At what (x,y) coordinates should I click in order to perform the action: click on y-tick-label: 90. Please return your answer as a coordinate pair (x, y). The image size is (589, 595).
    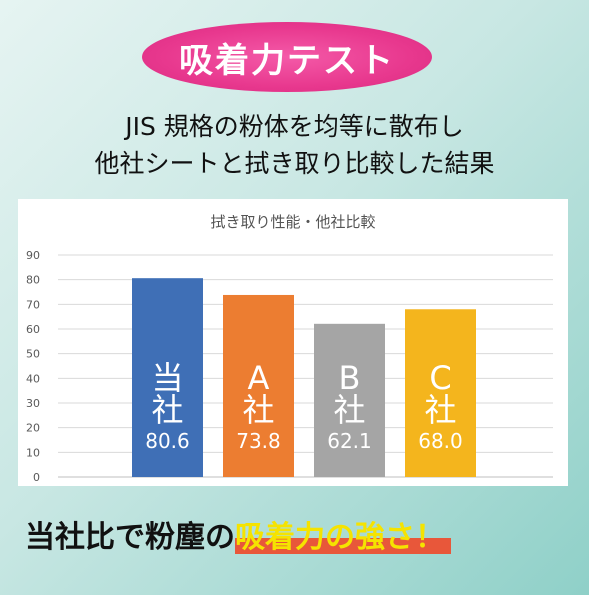
    Looking at the image, I should click on (33, 255).